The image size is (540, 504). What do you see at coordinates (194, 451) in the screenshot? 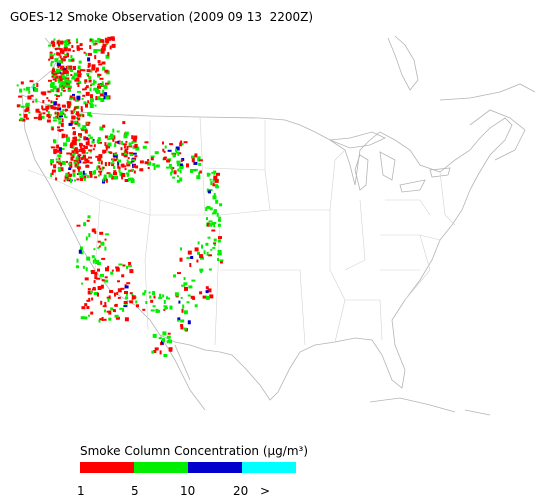
I see `legend-title: Smoke Column Concentration (μg/m³)` at bounding box center [194, 451].